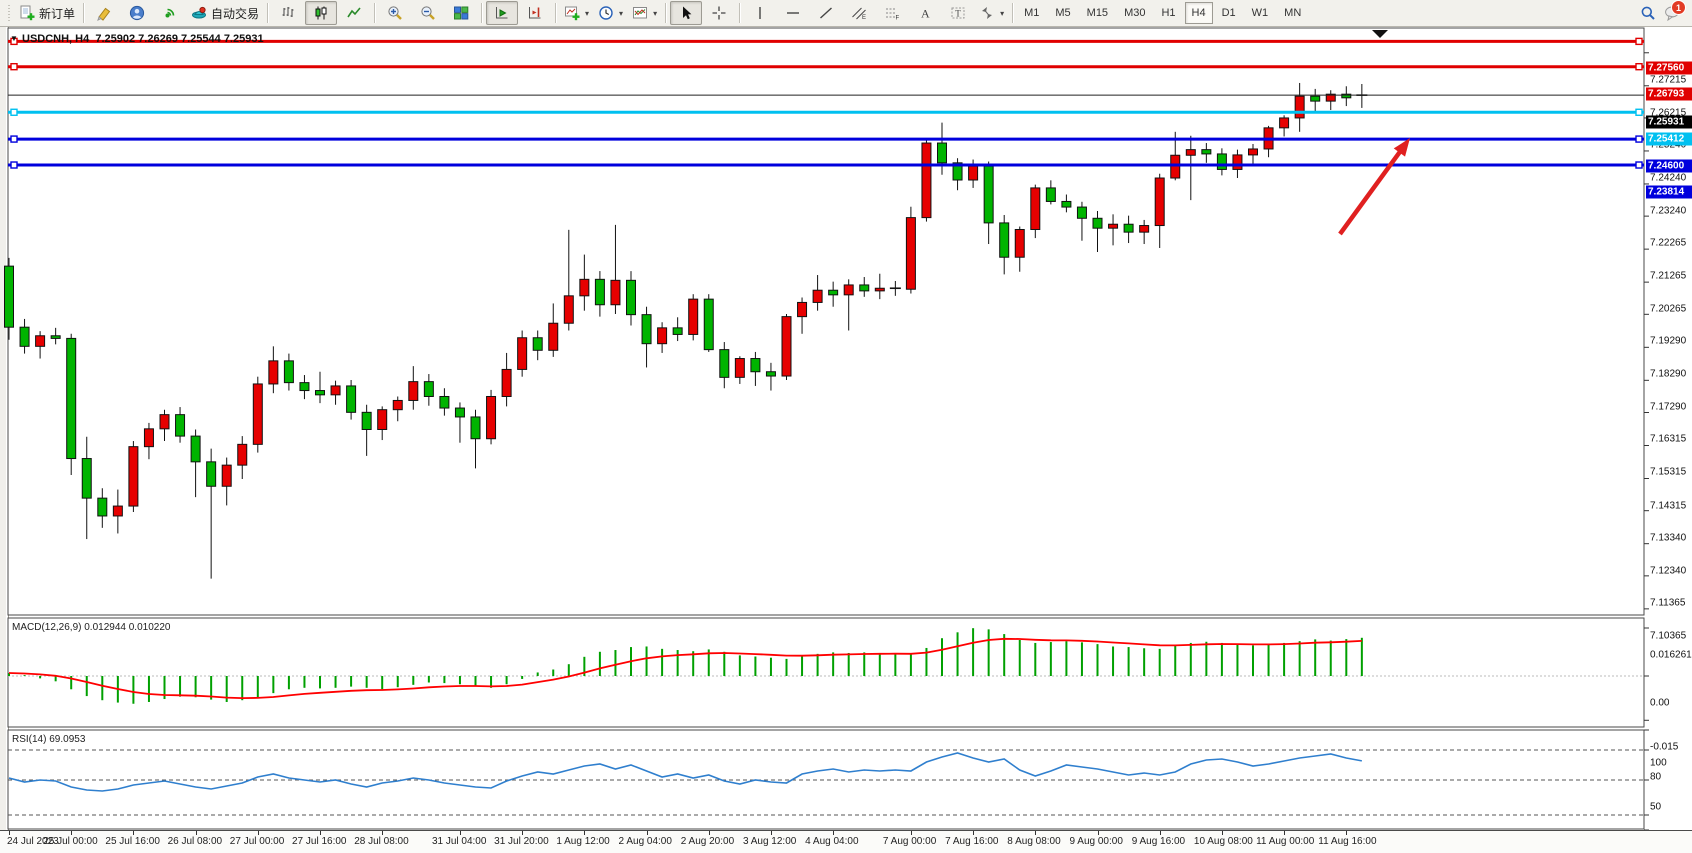  Describe the element at coordinates (1032, 13) in the screenshot. I see `timeframe-m1-button: M1` at that location.